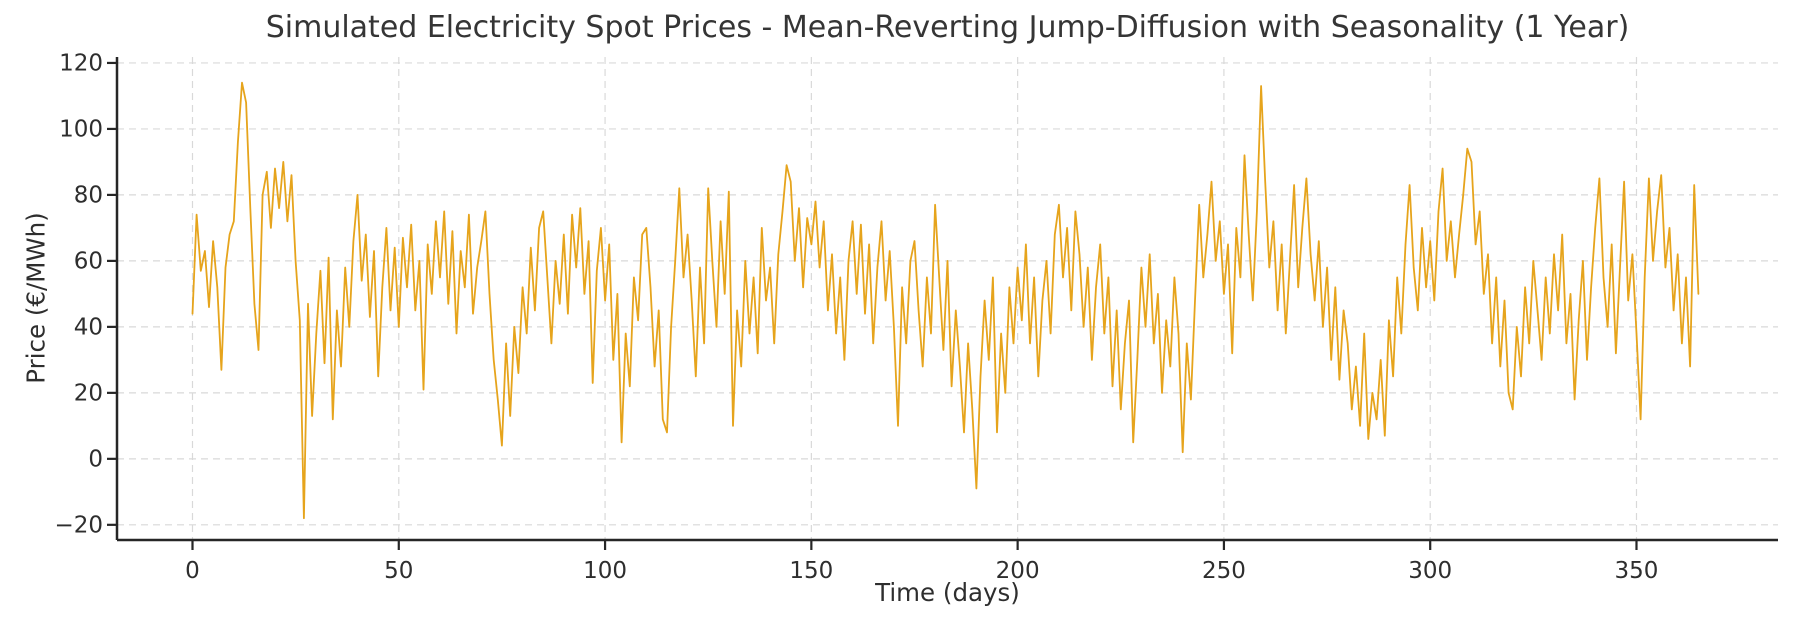 The height and width of the screenshot is (630, 1800). What do you see at coordinates (88, 327) in the screenshot?
I see `svg-text: 40` at bounding box center [88, 327].